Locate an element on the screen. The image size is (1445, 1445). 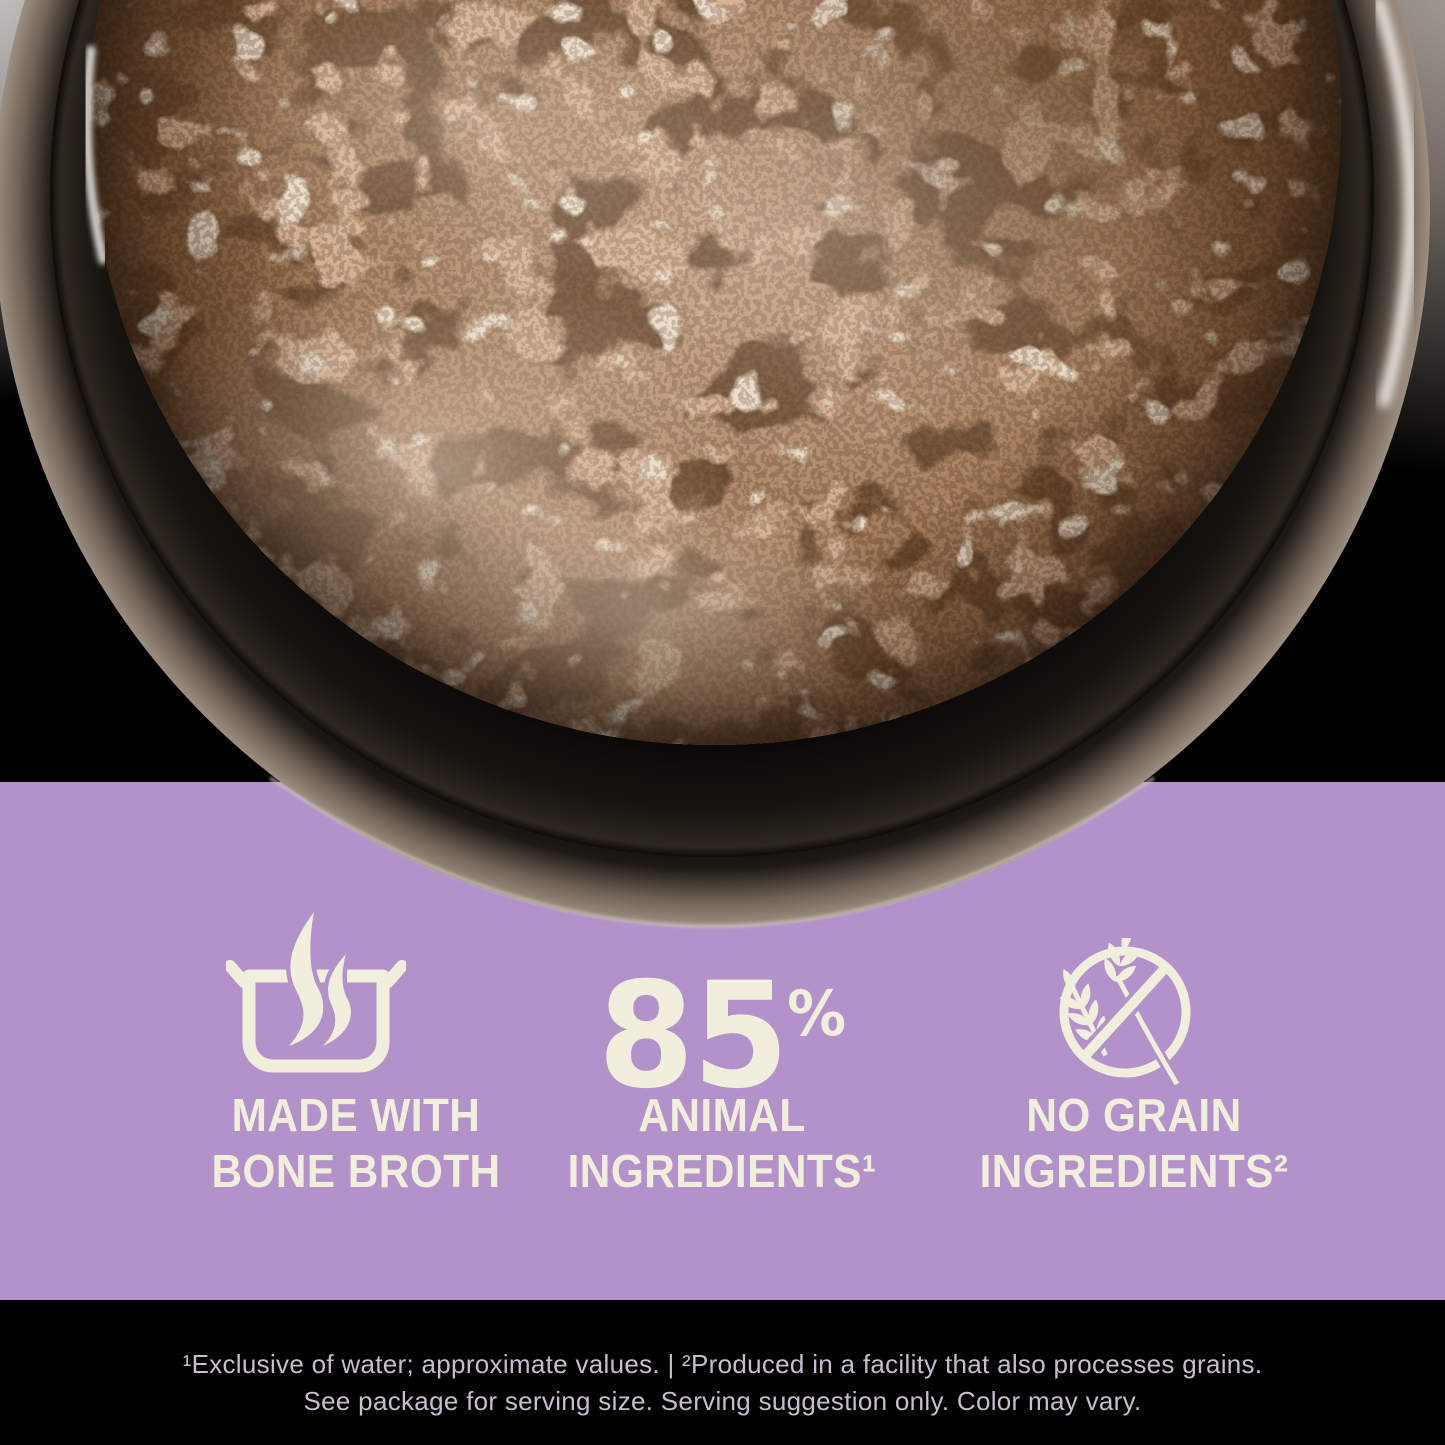
stat-percent-sign: % is located at coordinates (817, 1013).